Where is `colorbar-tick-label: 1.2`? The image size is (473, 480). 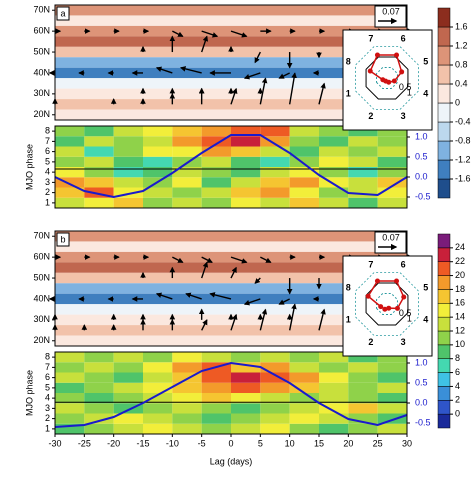
colorbar-tick-label: 1.2 is located at coordinates (461, 45).